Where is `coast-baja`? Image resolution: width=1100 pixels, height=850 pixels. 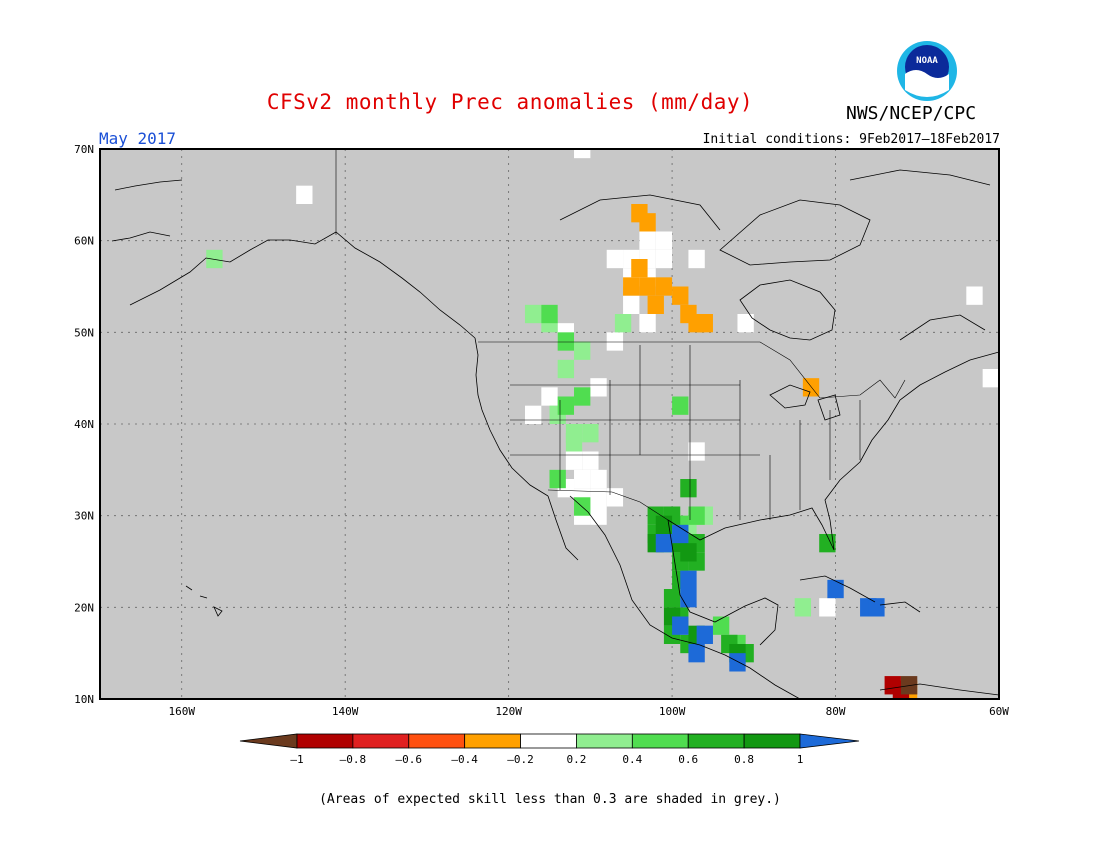 coast-baja is located at coordinates (563, 528).